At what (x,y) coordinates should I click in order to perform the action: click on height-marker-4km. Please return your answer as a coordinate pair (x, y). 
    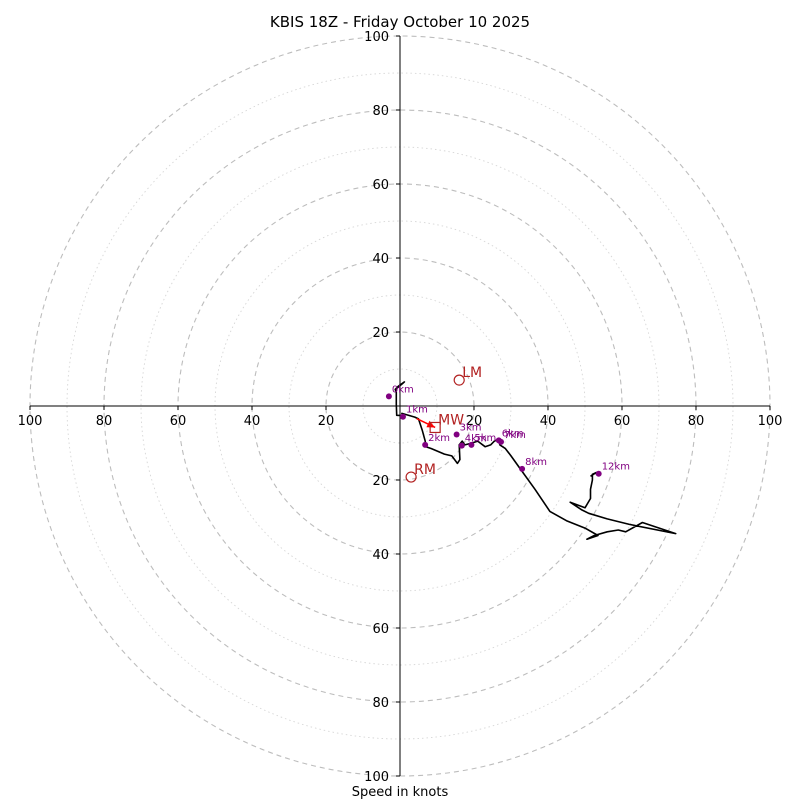
    Looking at the image, I should click on (461, 445).